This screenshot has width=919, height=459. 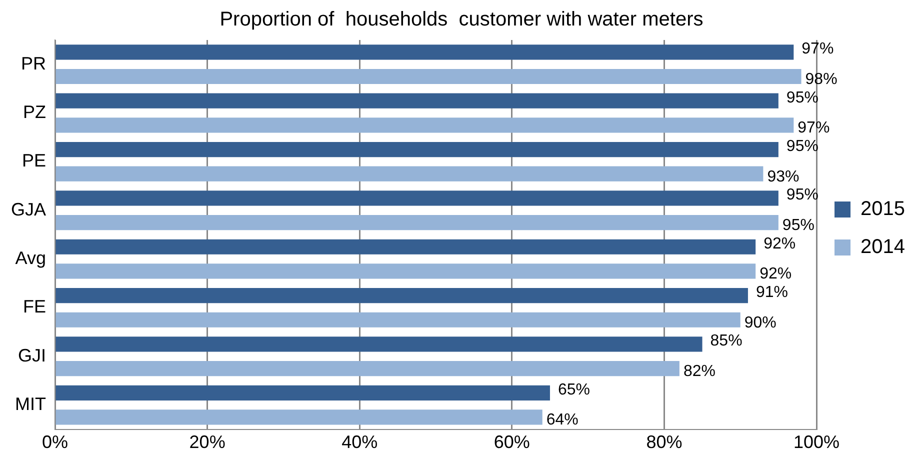 I want to click on data-label: 65%, so click(x=574, y=389).